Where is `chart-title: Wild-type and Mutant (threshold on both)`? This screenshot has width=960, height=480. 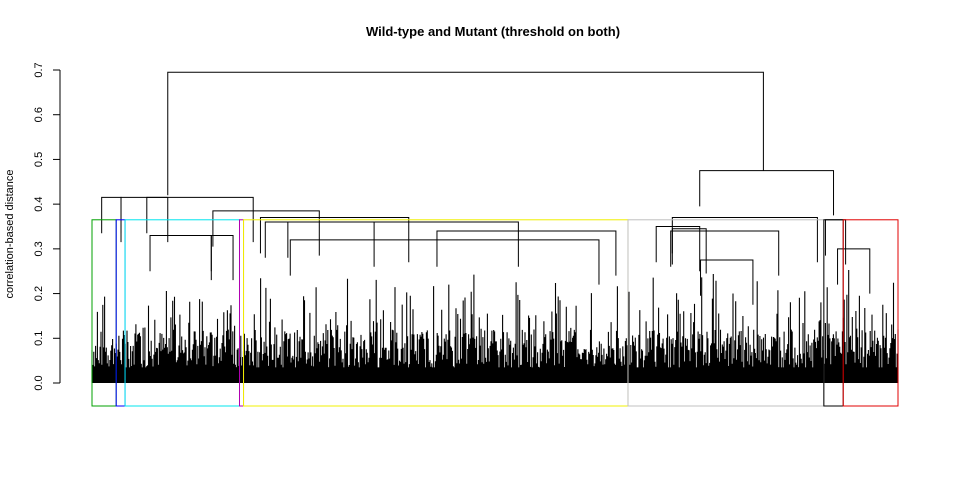
chart-title: Wild-type and Mutant (threshold on both) is located at coordinates (493, 31).